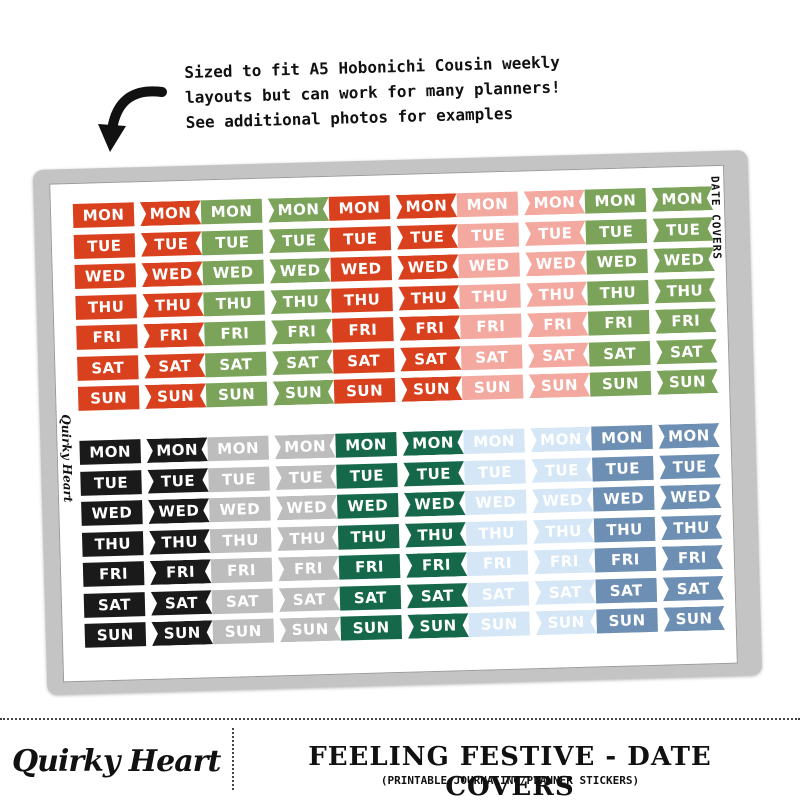 The image size is (800, 802). I want to click on footer-divider, so click(400, 719).